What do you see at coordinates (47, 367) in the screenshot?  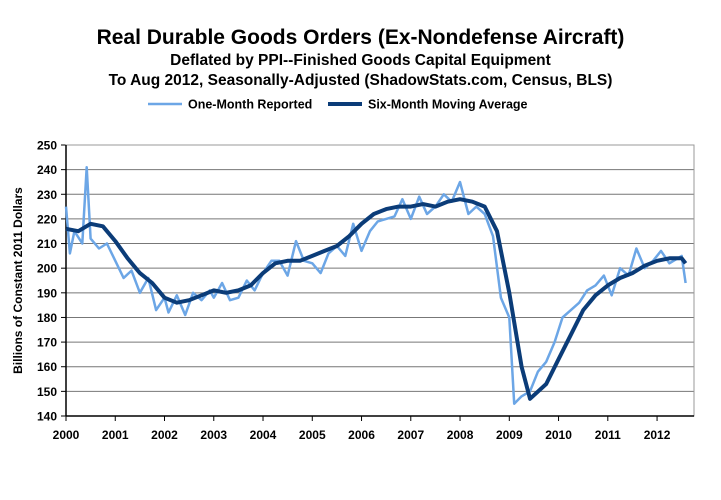 I see `y-tick-label: 160` at bounding box center [47, 367].